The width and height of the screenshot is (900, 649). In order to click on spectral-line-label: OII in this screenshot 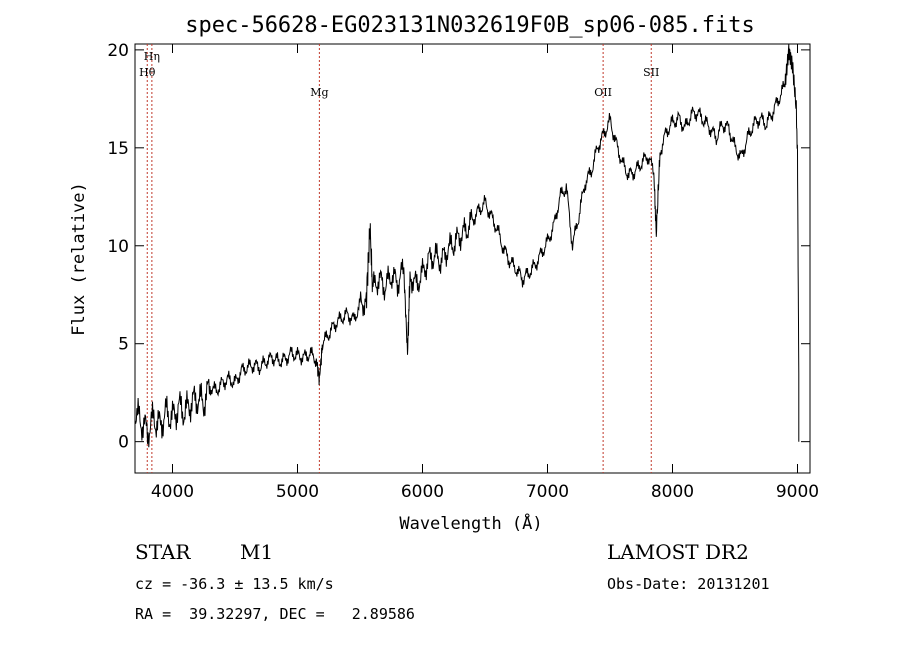, I will do `click(603, 92)`.